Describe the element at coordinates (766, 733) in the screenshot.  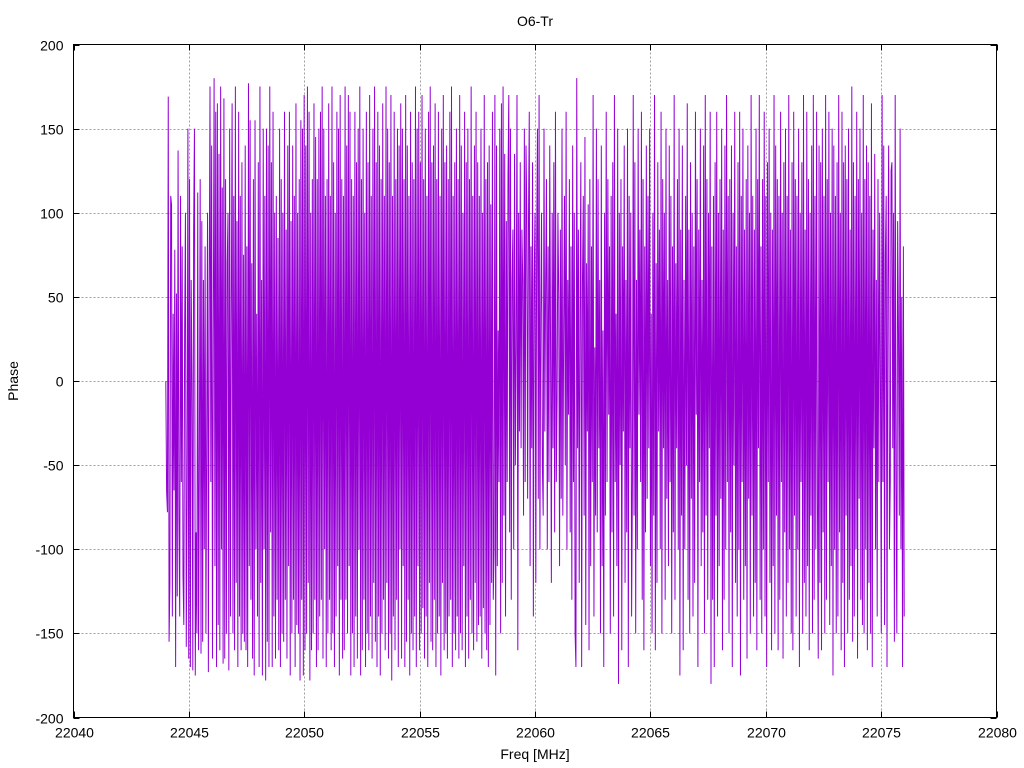
I see `x-tick-label: 22070` at that location.